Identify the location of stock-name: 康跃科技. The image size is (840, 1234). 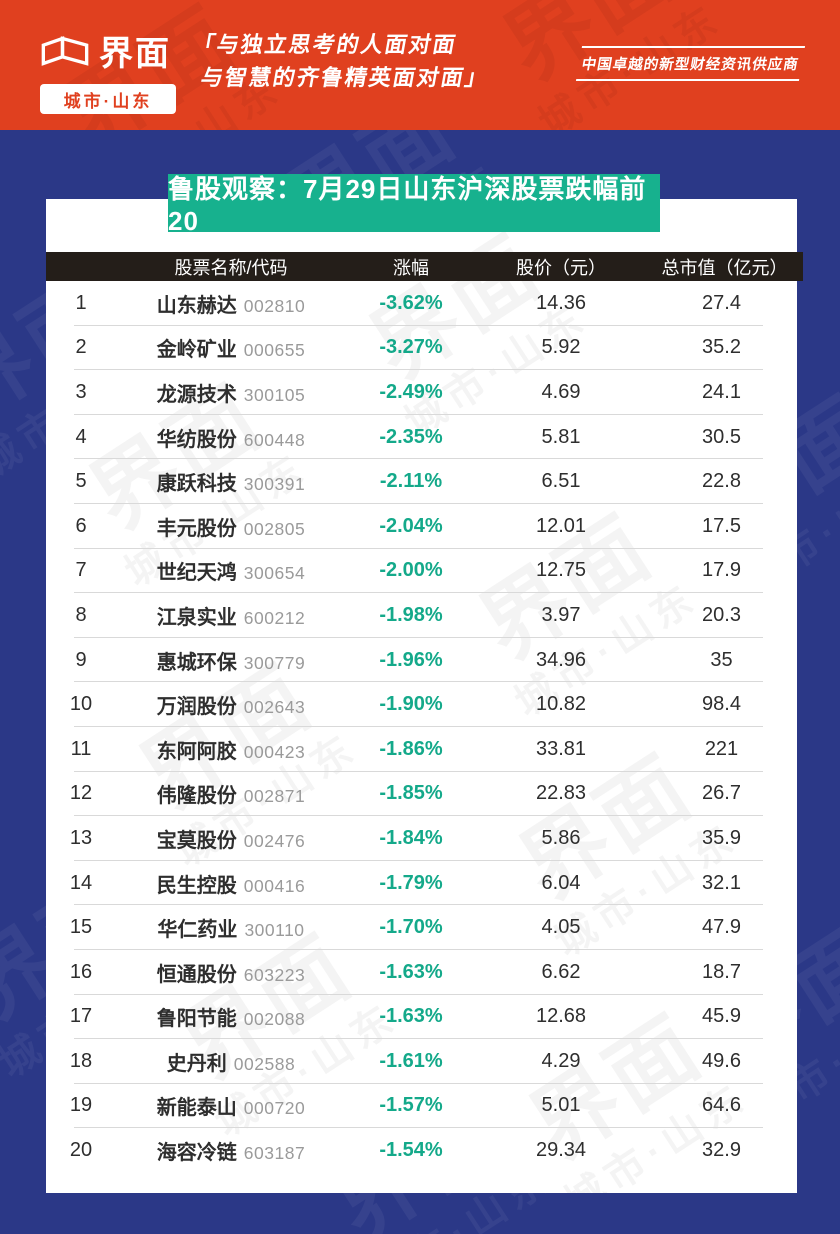
(196, 484).